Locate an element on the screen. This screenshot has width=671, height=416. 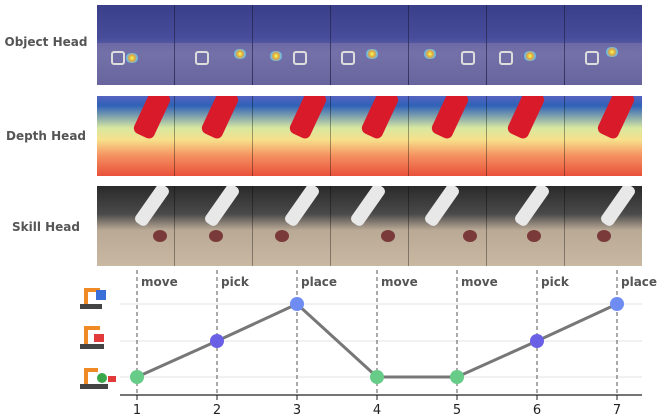
x-tick-label: 5 is located at coordinates (457, 409).